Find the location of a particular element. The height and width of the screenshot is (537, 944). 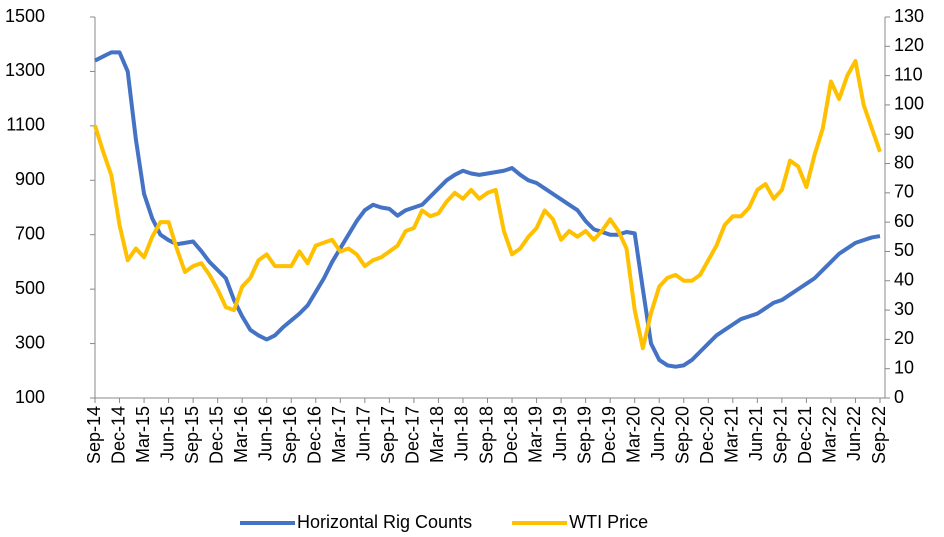

y2-tick-label: 50 is located at coordinates (904, 250).